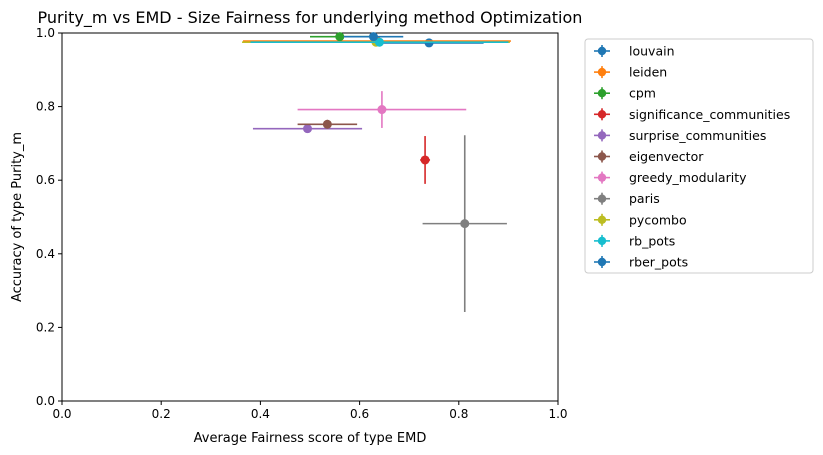 This screenshot has height=455, width=823. Describe the element at coordinates (644, 198) in the screenshot. I see `legend-label: paris` at that location.